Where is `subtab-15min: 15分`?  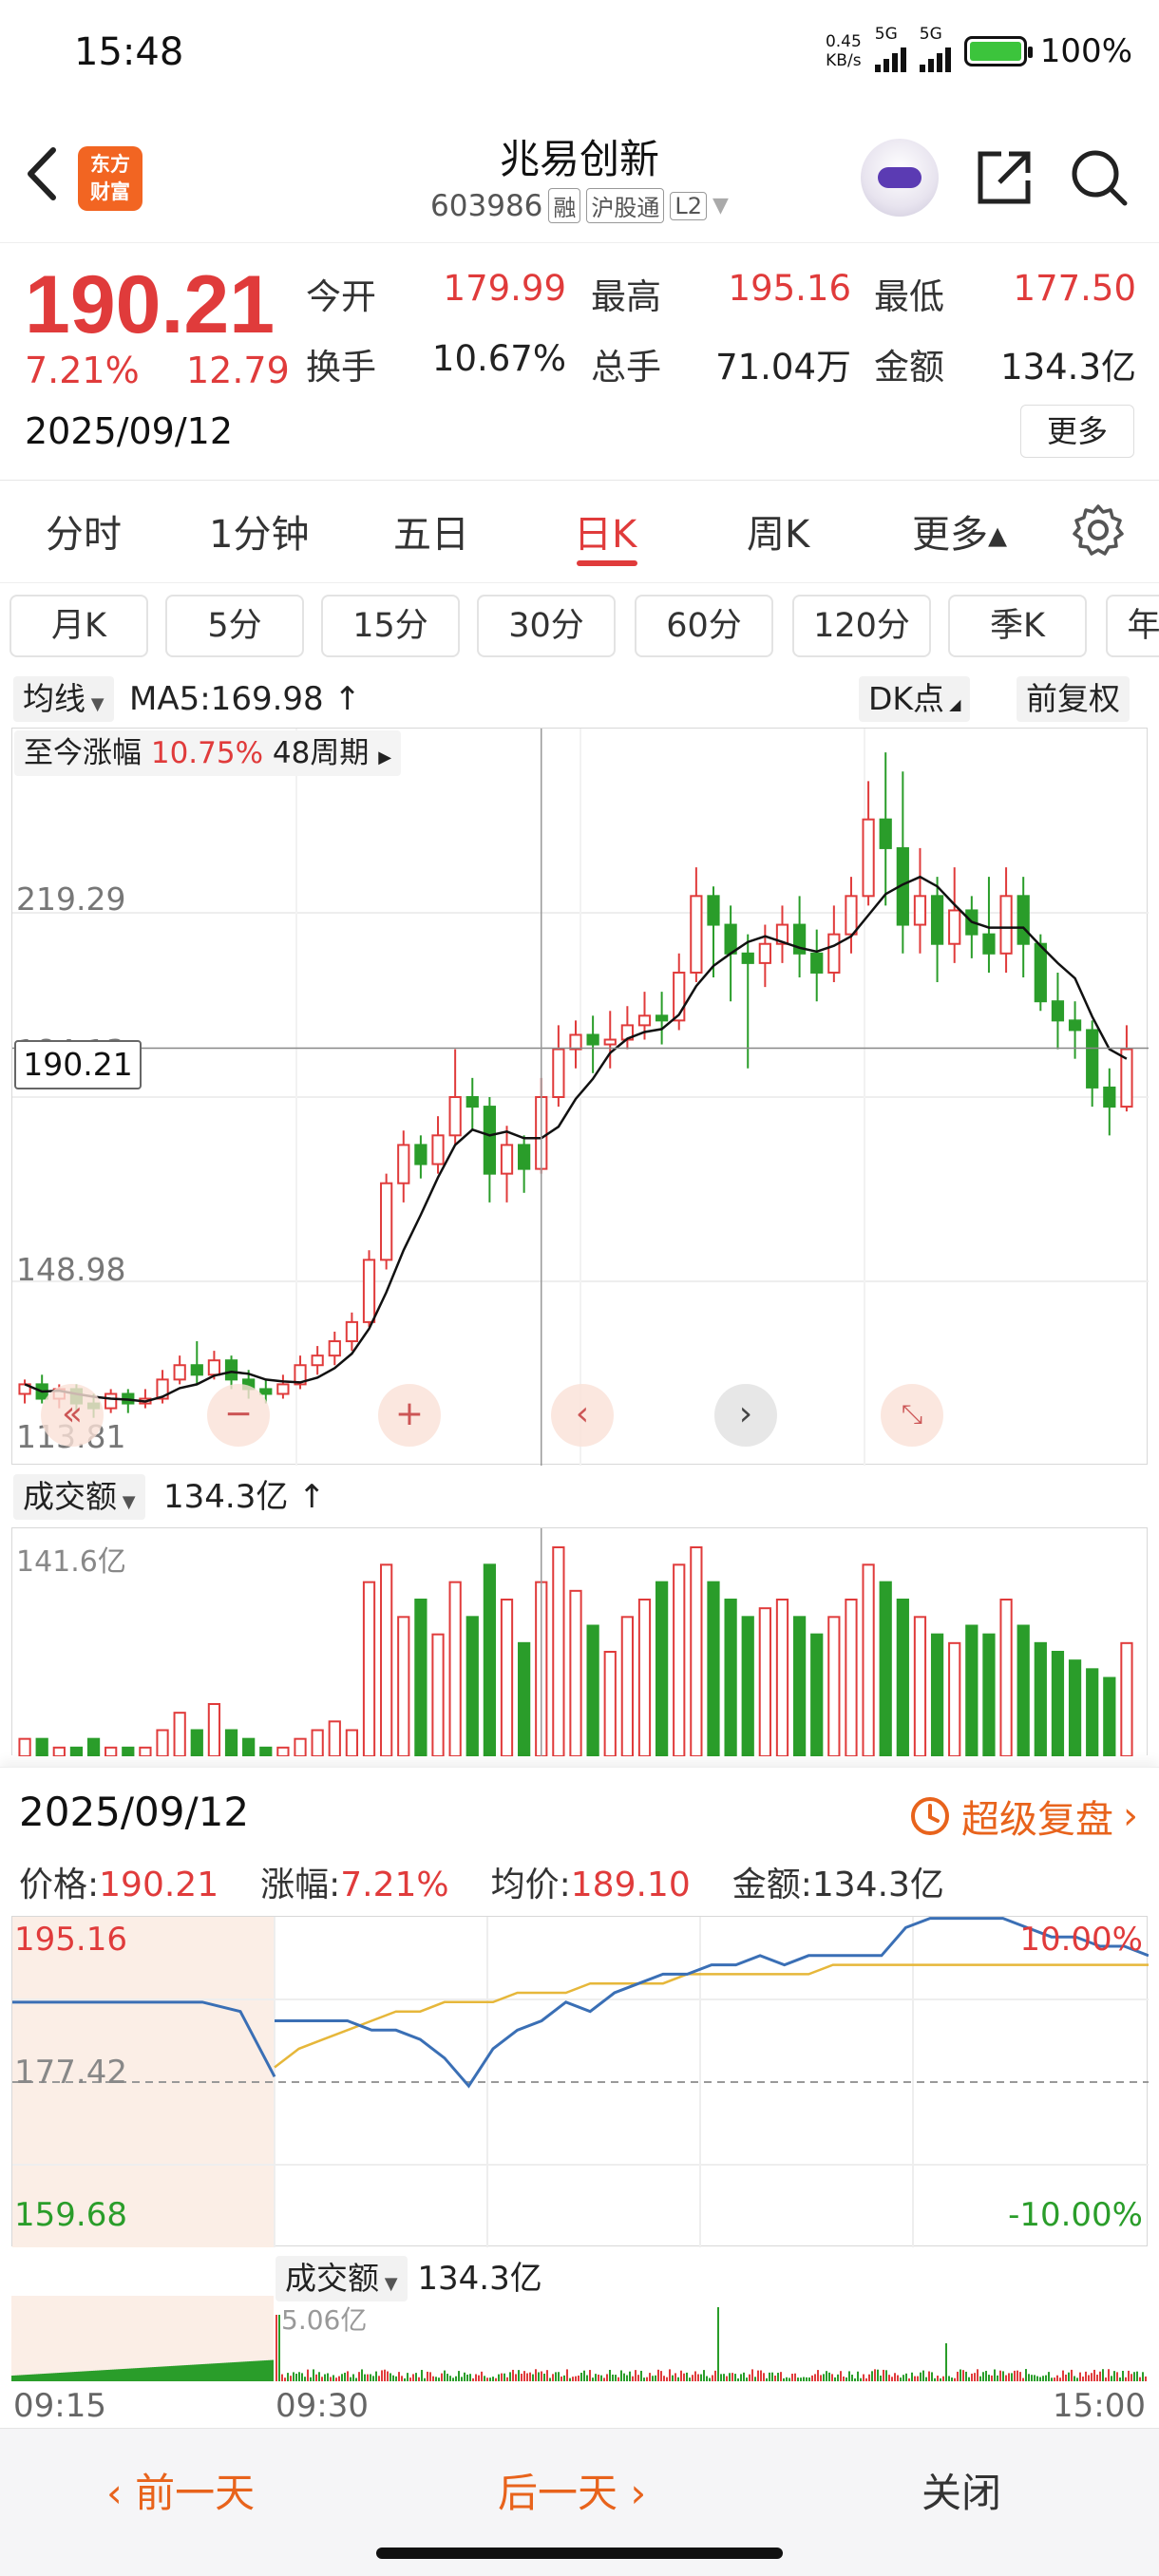
subtab-15min: 15分 is located at coordinates (390, 626).